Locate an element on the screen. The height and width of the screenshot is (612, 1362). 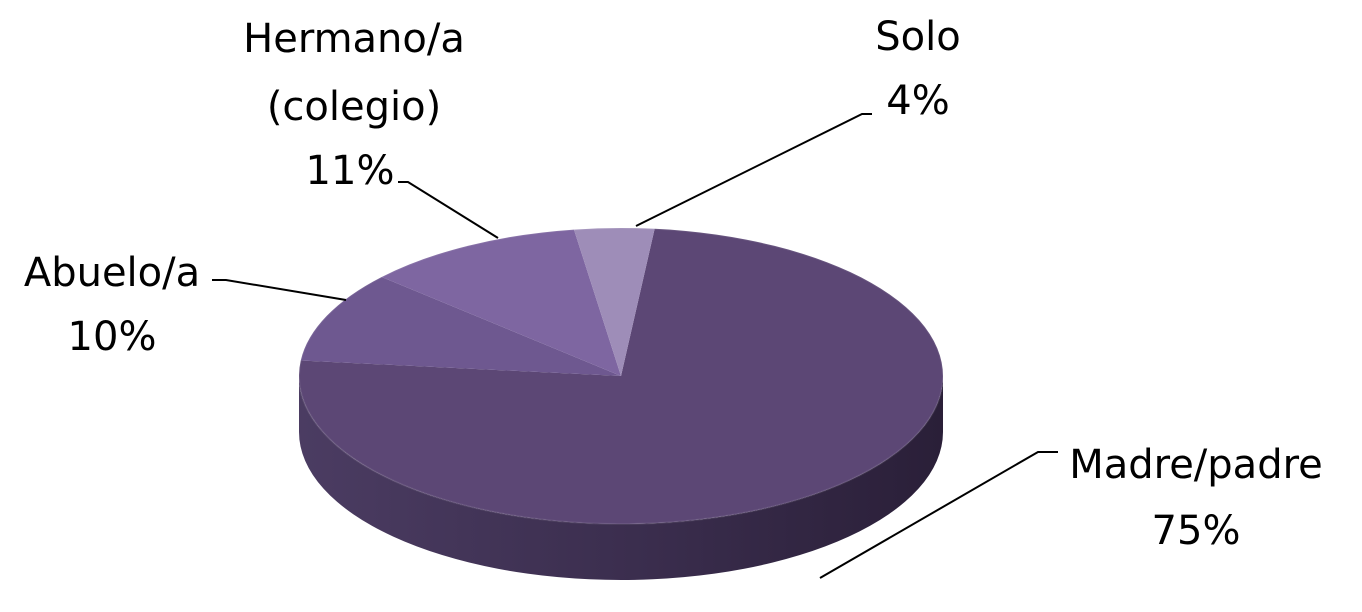
label-solo-name: Solo is located at coordinates (917, 37).